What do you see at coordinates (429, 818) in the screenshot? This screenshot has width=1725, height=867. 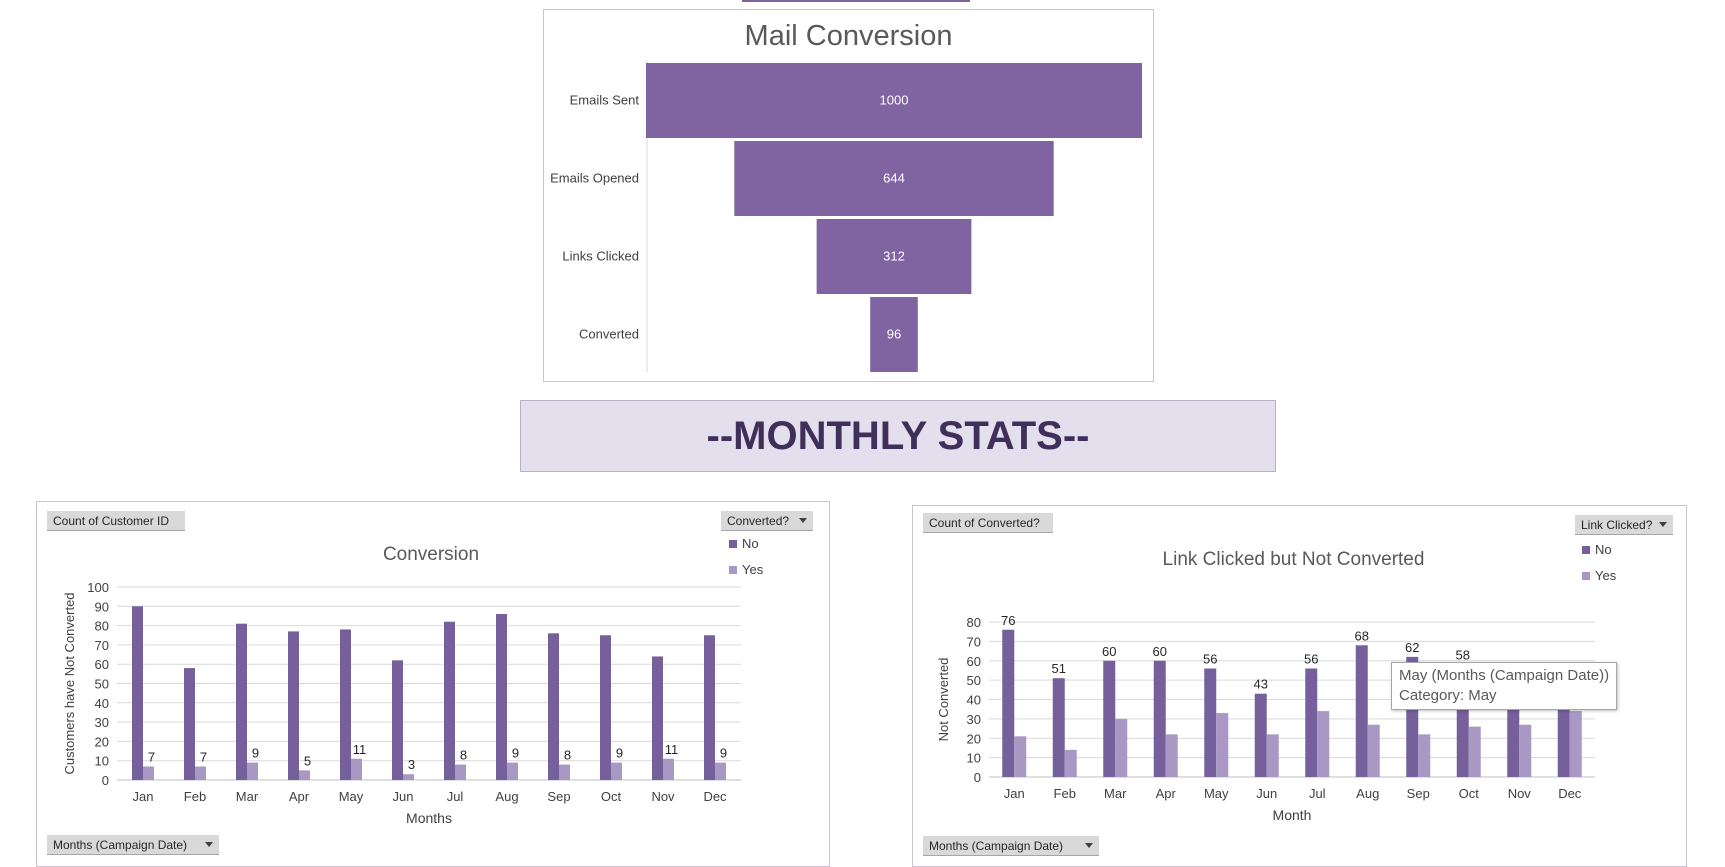 I see `x-axis-title: Months` at bounding box center [429, 818].